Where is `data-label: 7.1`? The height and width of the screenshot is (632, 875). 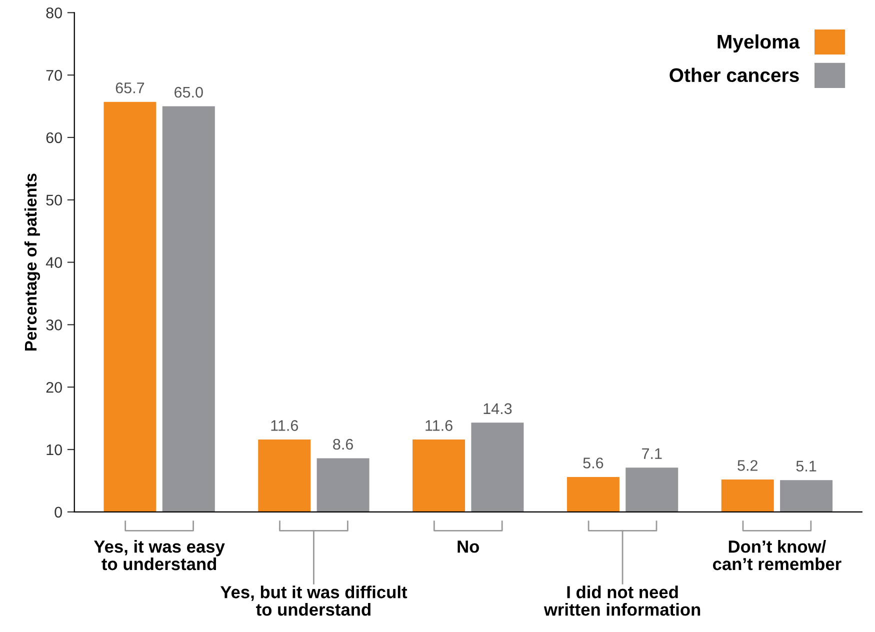 data-label: 7.1 is located at coordinates (652, 453).